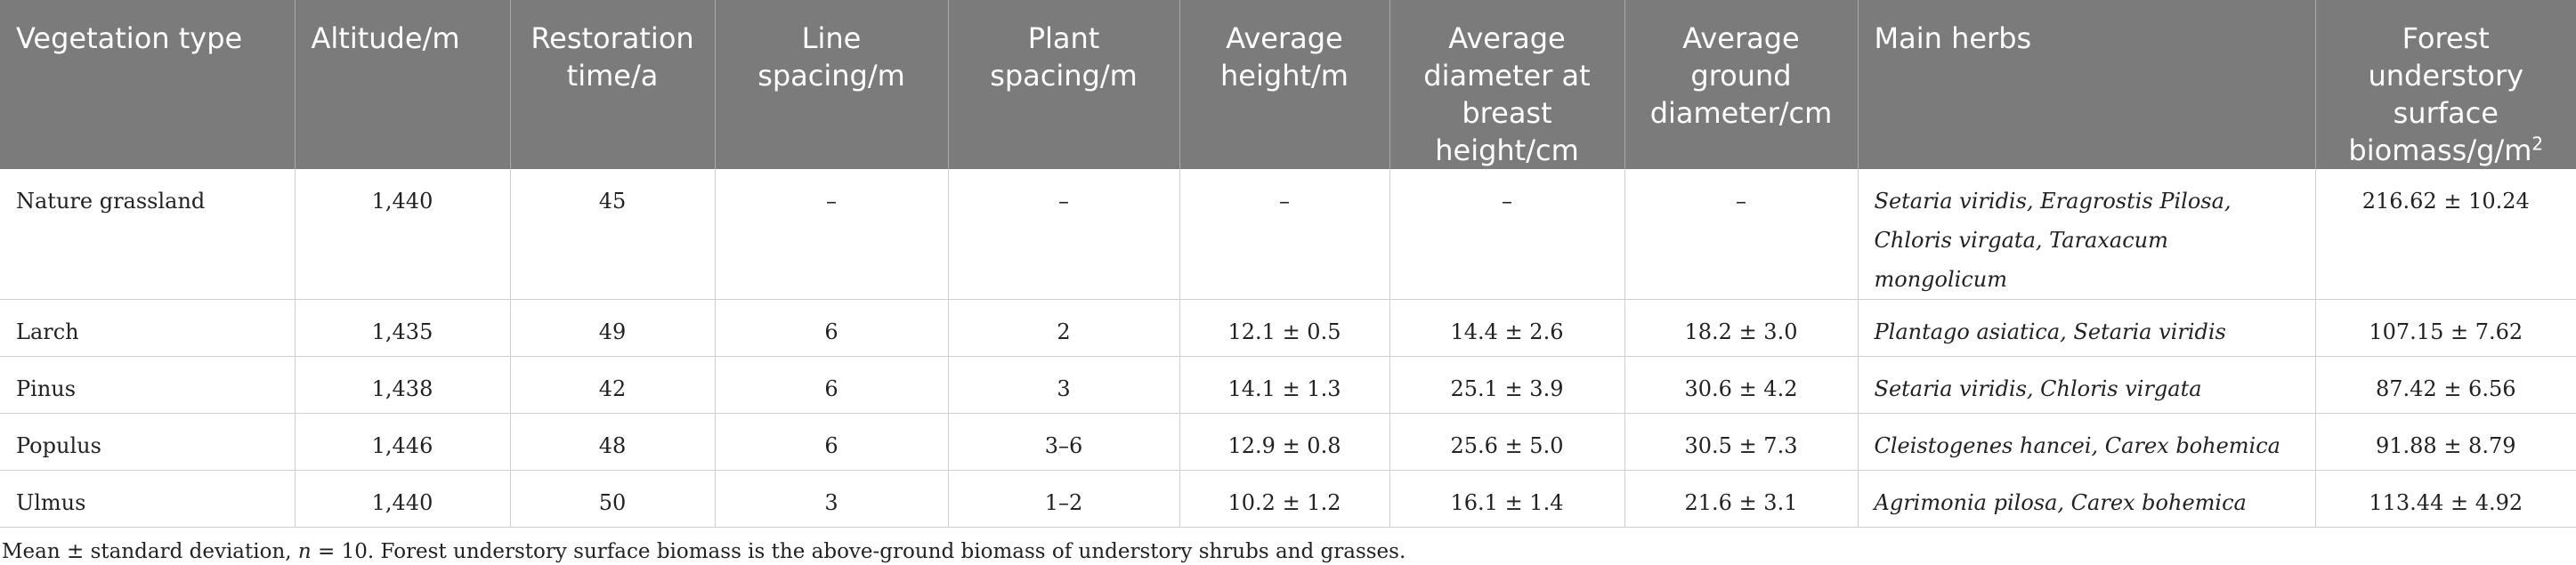  I want to click on cell-average-height: –, so click(1284, 234).